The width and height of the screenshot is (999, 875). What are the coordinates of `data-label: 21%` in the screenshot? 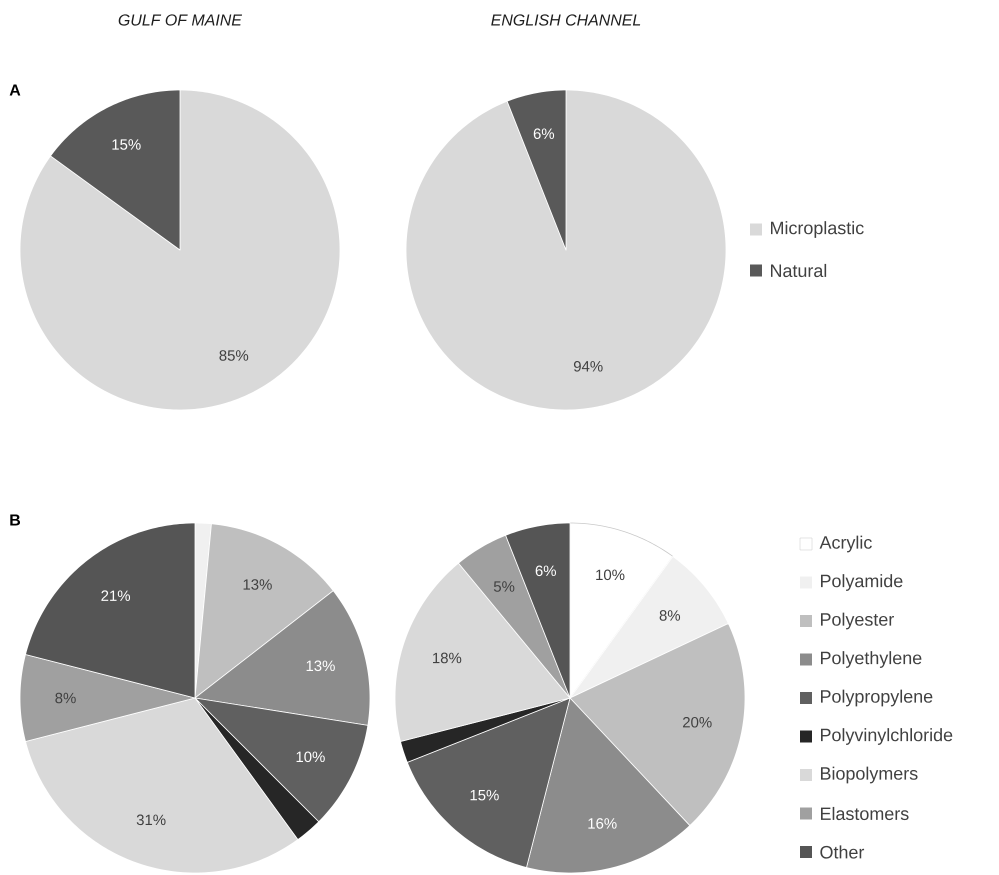 It's located at (115, 595).